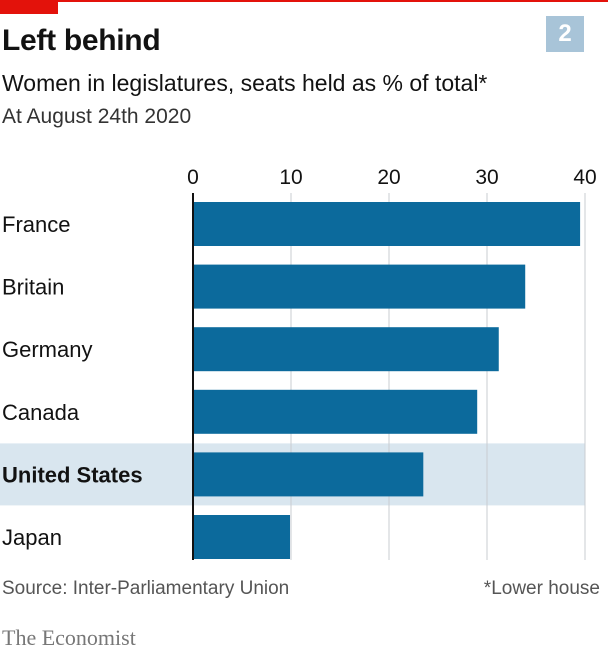 This screenshot has width=608, height=655. I want to click on bar-canada, so click(335, 411).